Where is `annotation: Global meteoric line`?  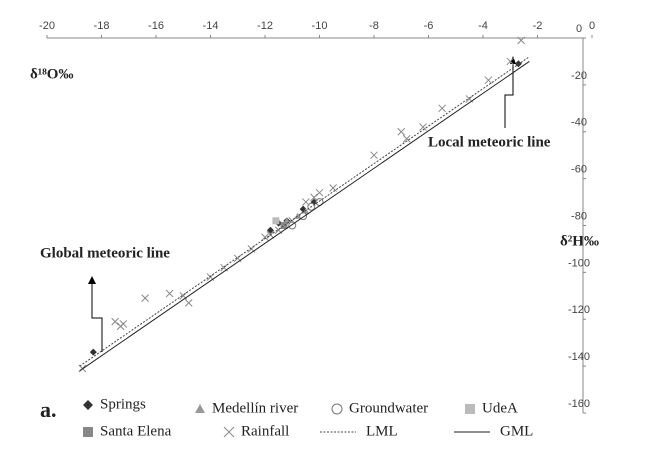
annotation: Global meteoric line is located at coordinates (105, 253).